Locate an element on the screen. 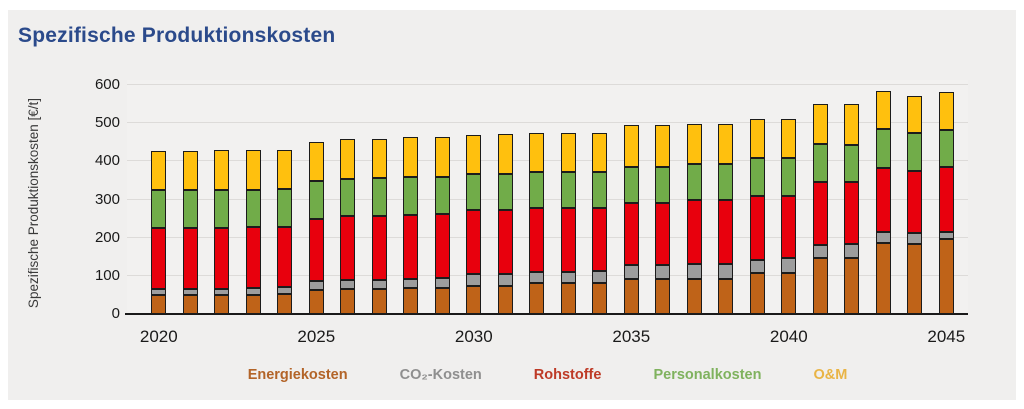 Image resolution: width=1024 pixels, height=409 pixels. x-tick-label: 2035 is located at coordinates (631, 336).